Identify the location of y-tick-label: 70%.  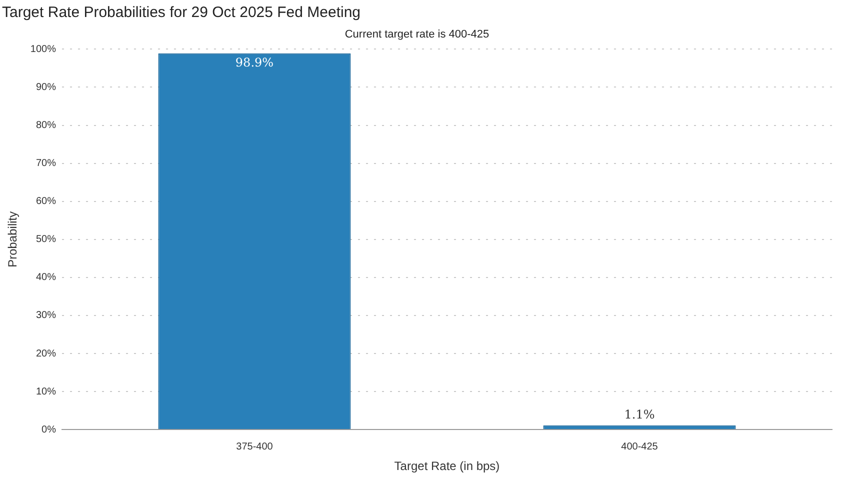
(46, 164).